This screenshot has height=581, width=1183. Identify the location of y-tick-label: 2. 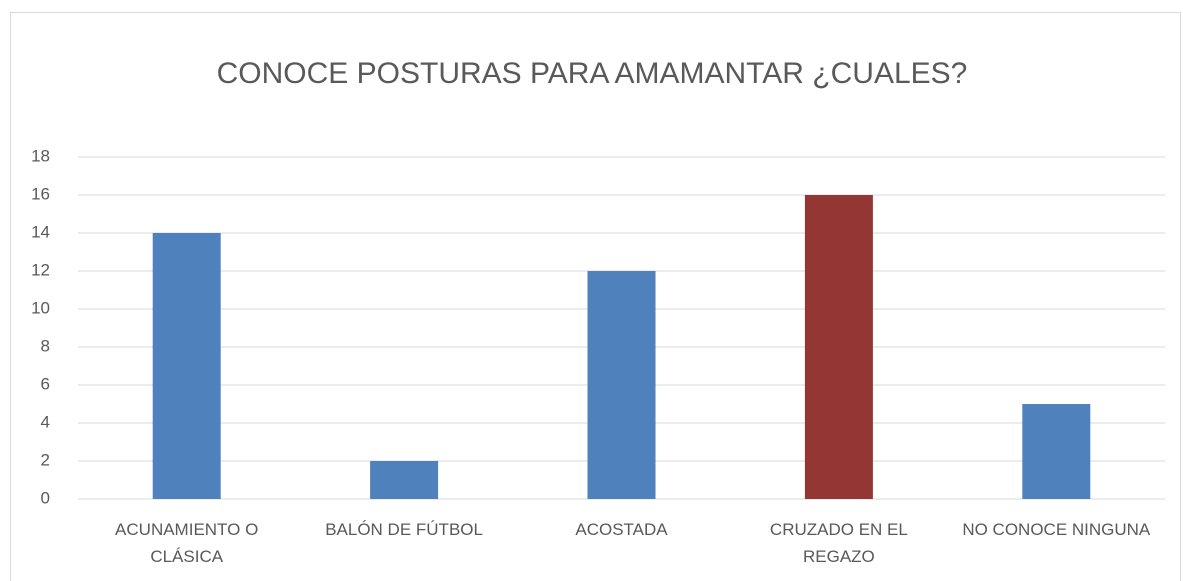
(45, 459).